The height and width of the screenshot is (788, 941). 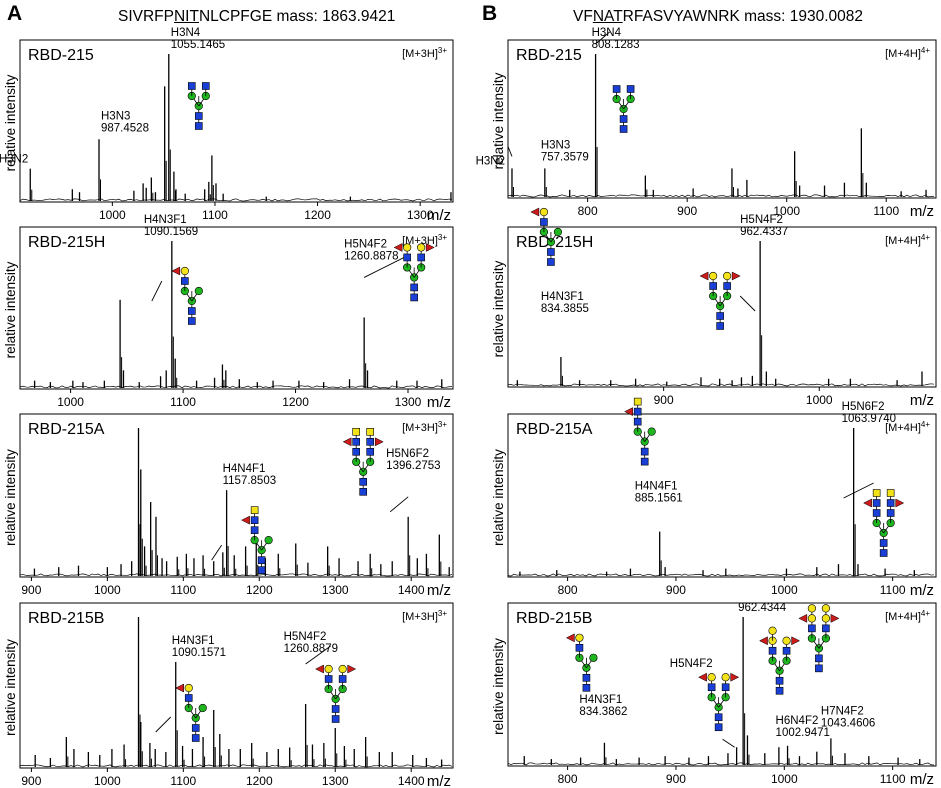 I want to click on peak-annotation: H4N4F1, so click(x=656, y=487).